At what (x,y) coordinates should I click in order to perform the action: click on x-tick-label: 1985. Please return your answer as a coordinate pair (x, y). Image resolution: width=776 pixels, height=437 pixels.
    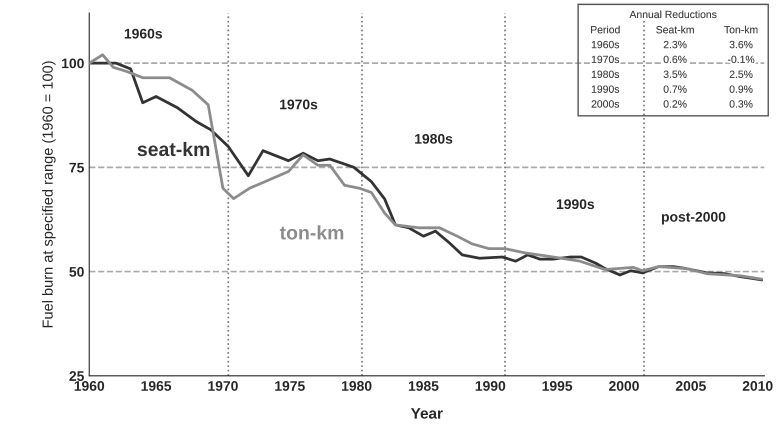
    Looking at the image, I should click on (423, 386).